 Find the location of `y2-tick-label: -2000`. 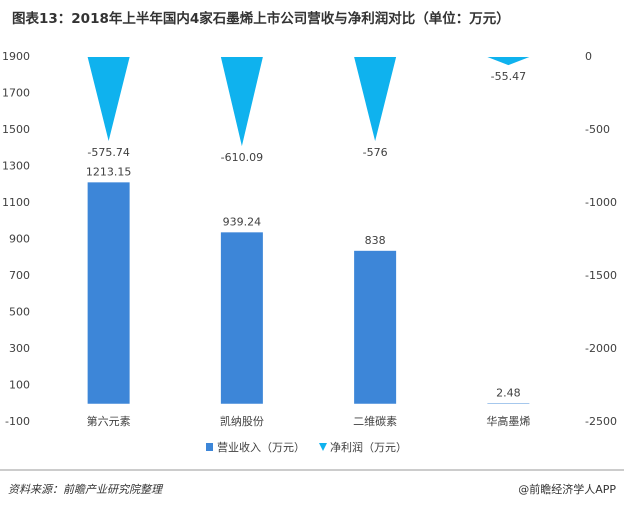

y2-tick-label: -2000 is located at coordinates (601, 348).